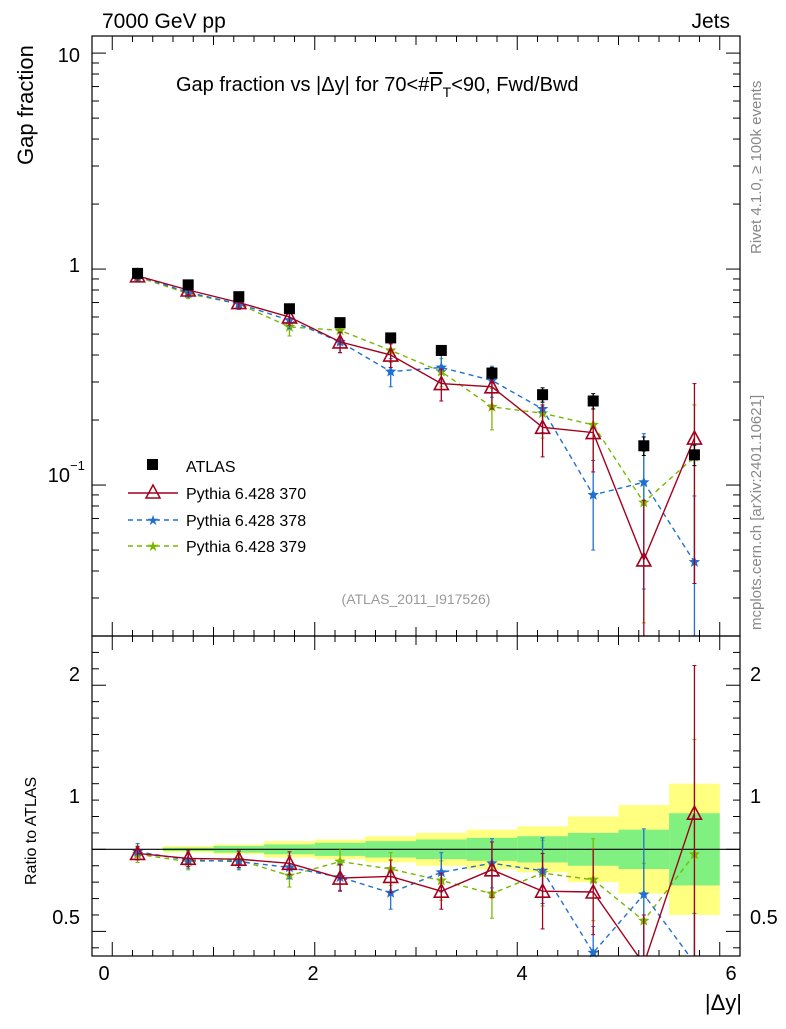 This screenshot has height=1029, width=786. I want to click on y-axis-title: Gap fraction, so click(25, 105).